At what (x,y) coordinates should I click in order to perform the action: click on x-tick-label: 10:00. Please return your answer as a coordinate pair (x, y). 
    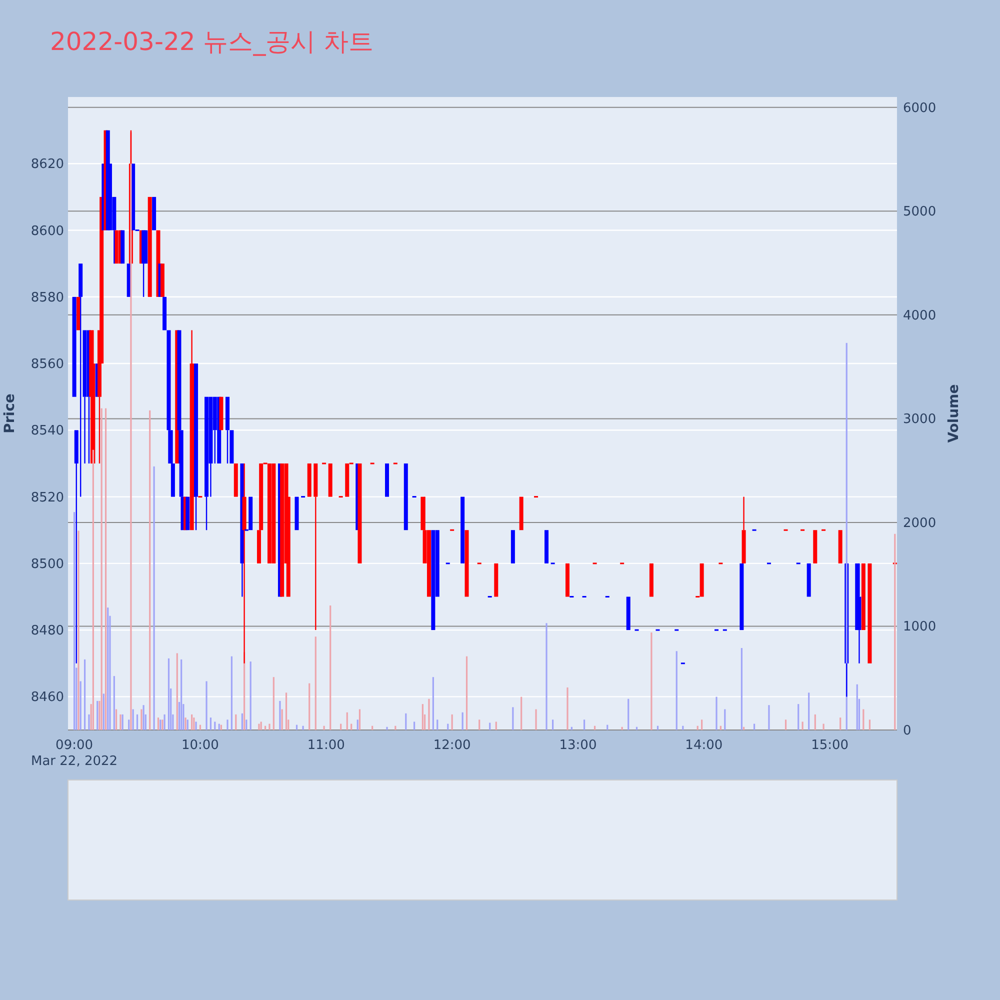
    Looking at the image, I should click on (200, 745).